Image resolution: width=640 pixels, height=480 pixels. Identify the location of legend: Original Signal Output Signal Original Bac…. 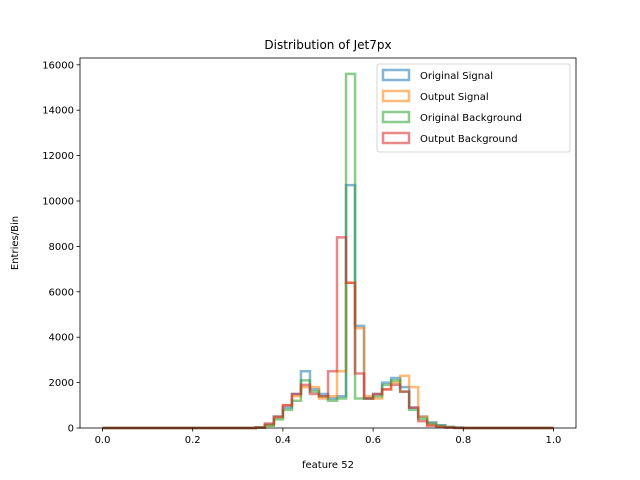
(473, 108).